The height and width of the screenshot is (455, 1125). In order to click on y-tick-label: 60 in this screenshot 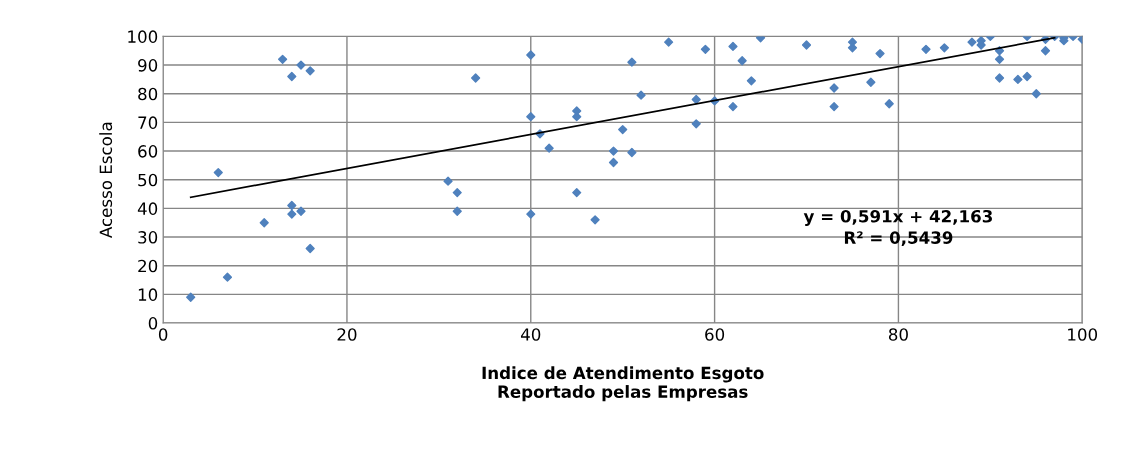, I will do `click(148, 151)`.